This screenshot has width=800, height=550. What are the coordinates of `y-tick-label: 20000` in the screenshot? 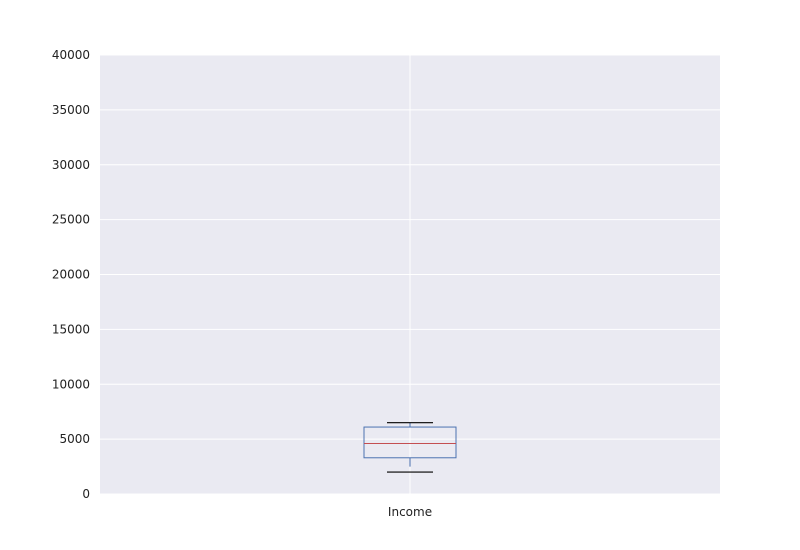 It's located at (71, 275).